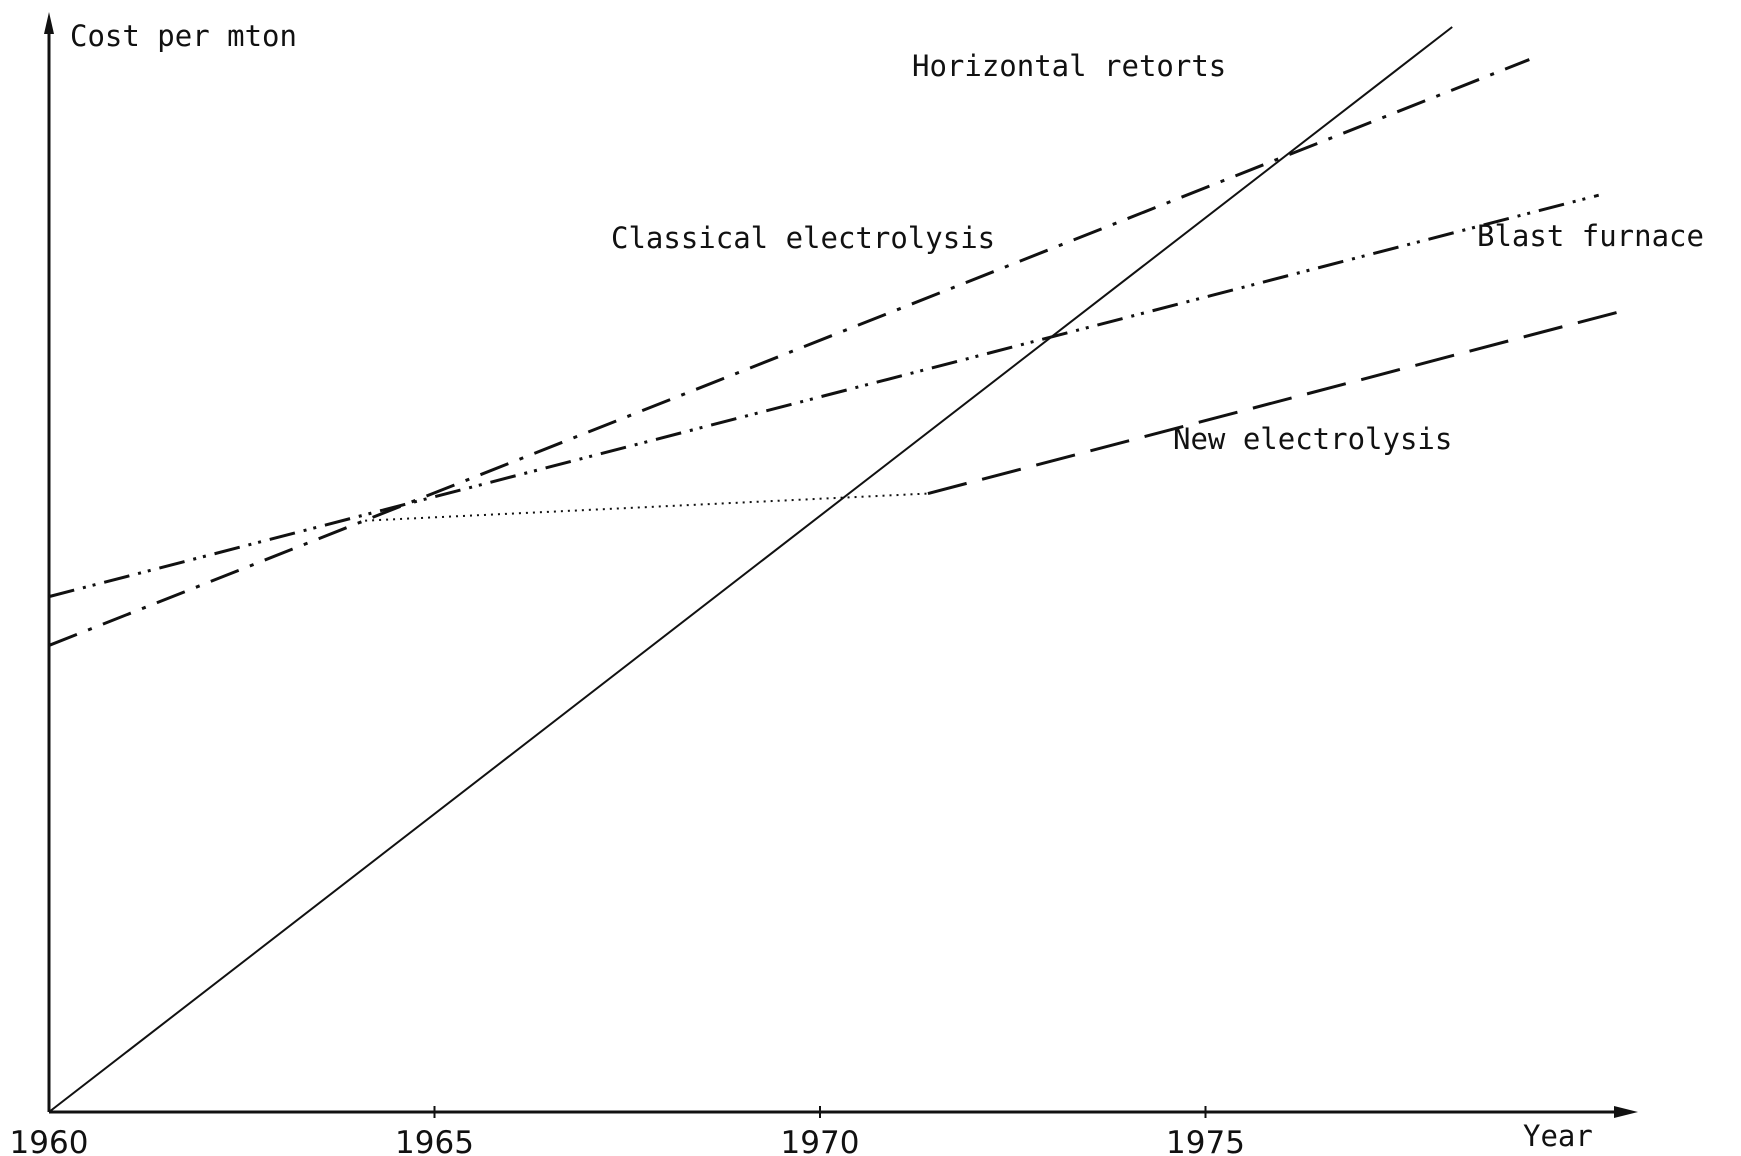 The image size is (1741, 1156). What do you see at coordinates (1069, 66) in the screenshot?
I see `annotation-horizontal-retorts: Horizontal retorts` at bounding box center [1069, 66].